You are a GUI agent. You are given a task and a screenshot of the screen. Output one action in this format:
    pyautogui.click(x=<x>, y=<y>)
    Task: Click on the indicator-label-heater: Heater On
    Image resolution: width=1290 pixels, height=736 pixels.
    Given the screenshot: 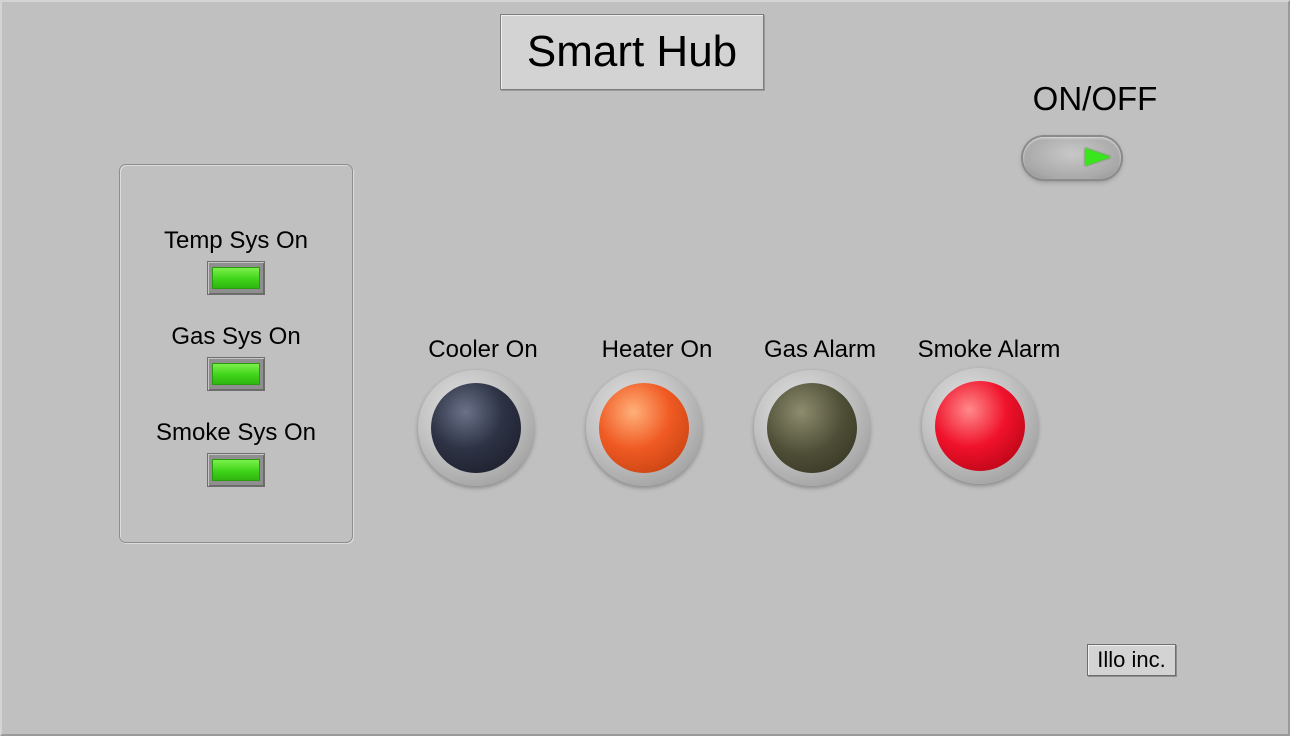 What is the action you would take?
    pyautogui.click(x=657, y=349)
    